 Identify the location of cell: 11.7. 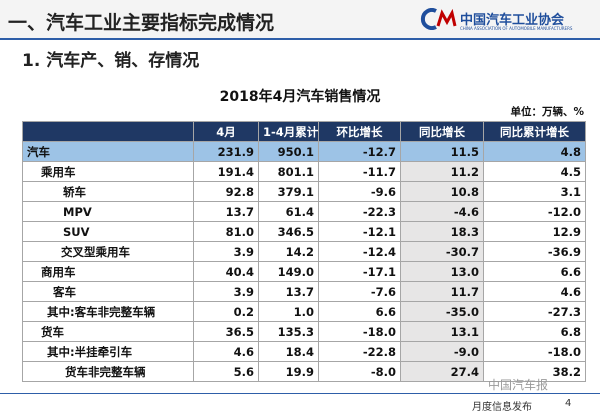
(442, 291).